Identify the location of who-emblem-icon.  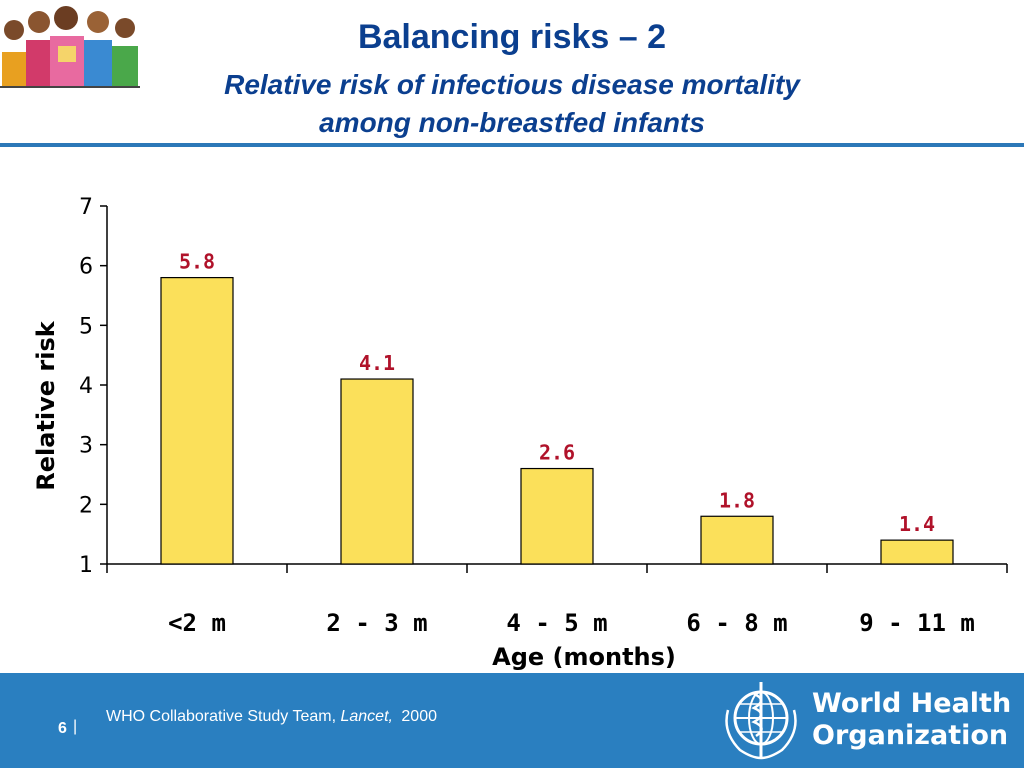
(761, 721).